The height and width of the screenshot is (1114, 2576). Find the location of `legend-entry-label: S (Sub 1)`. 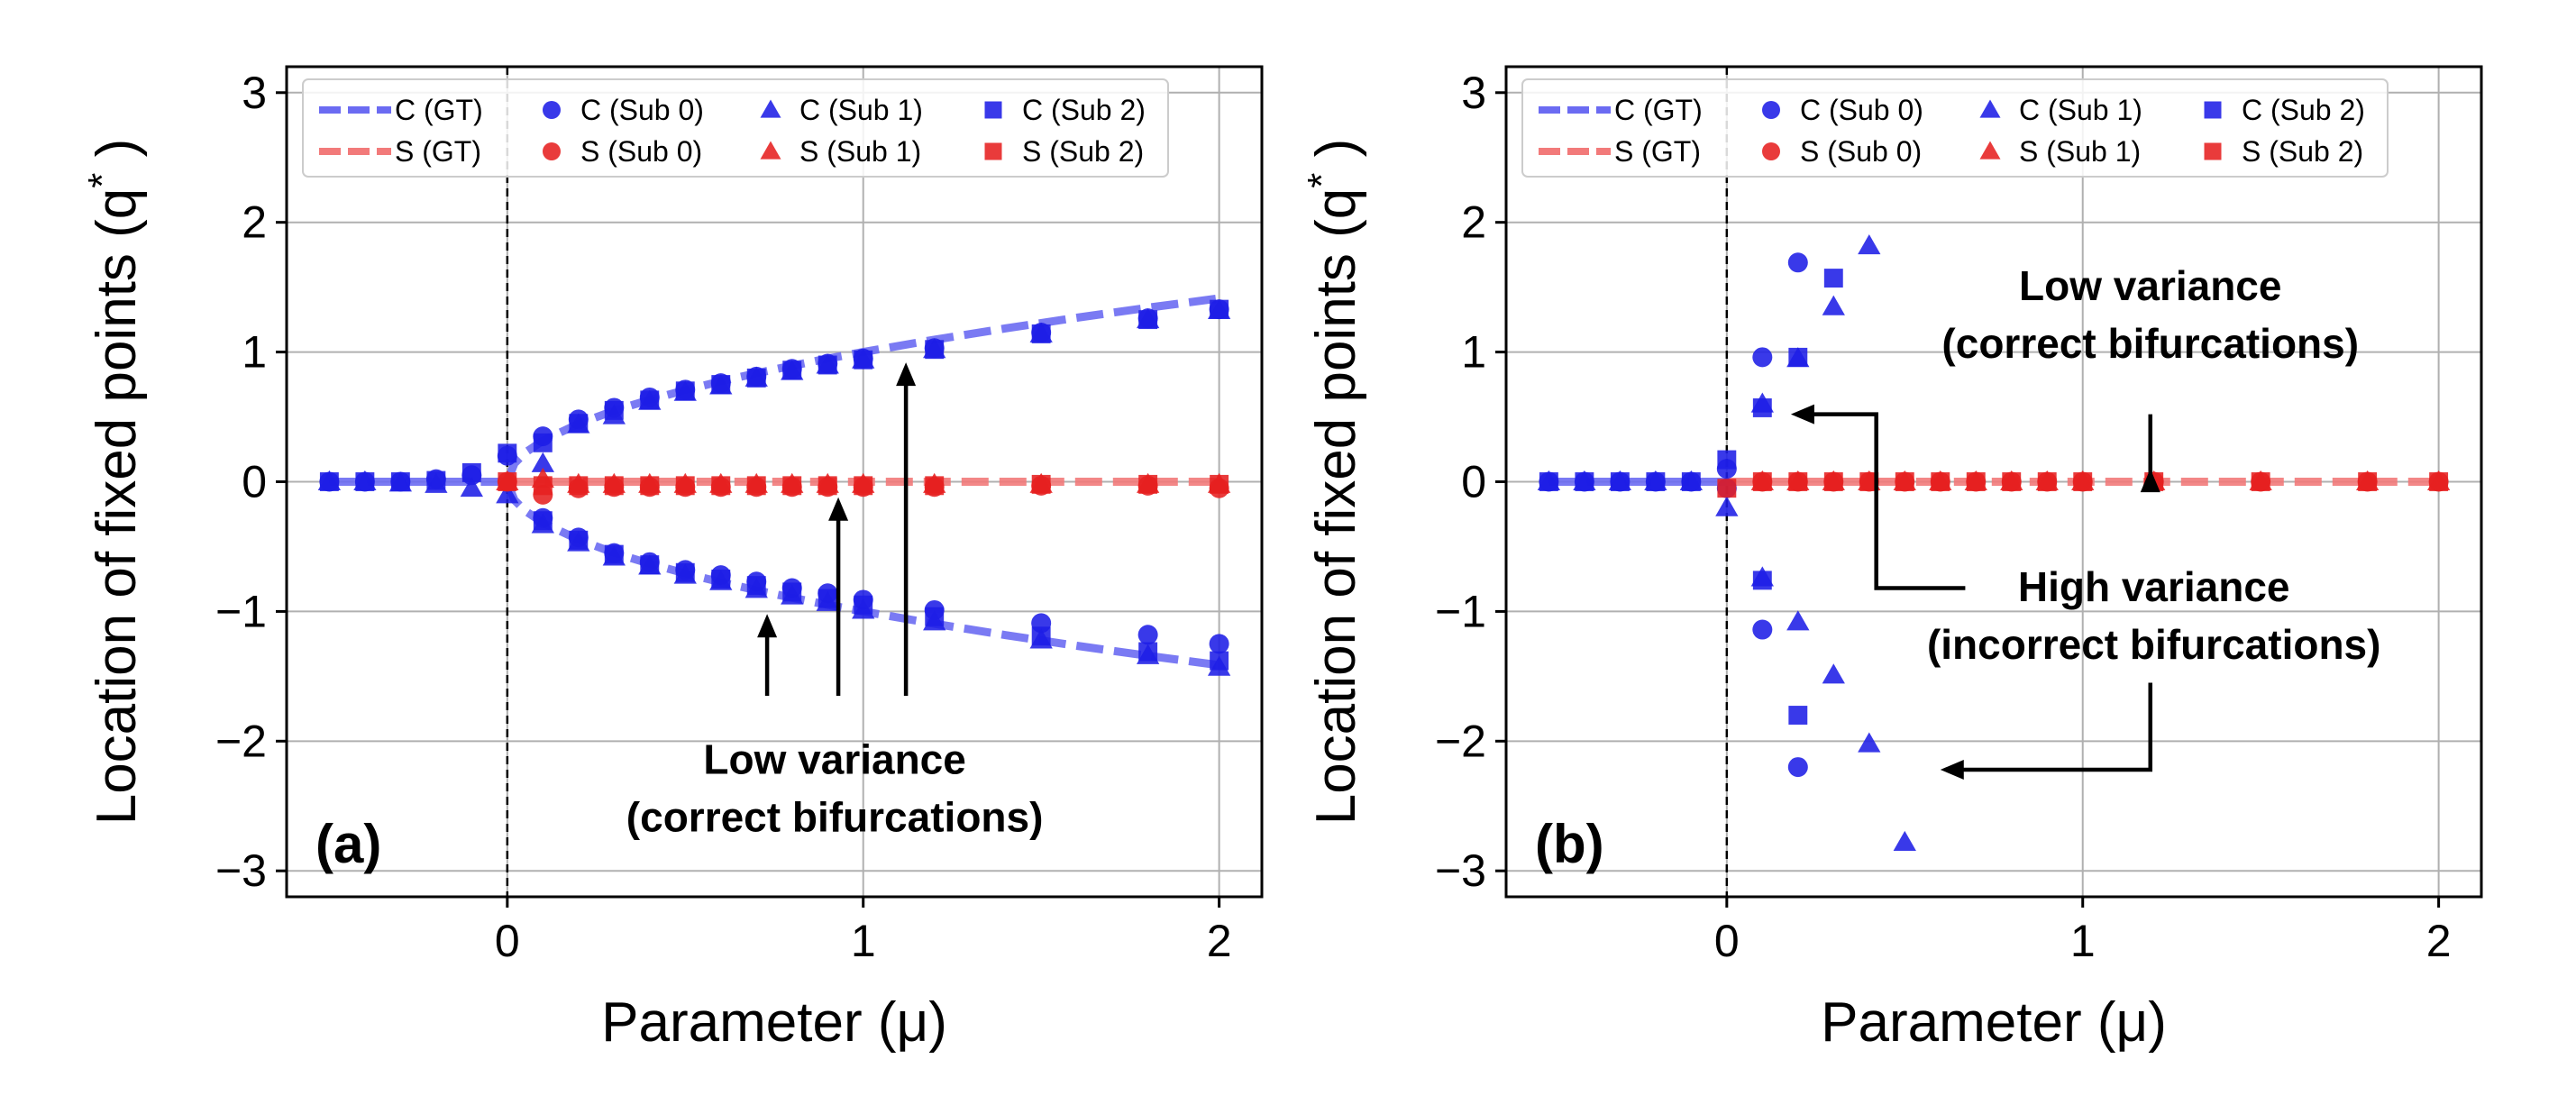

legend-entry-label: S (Sub 1) is located at coordinates (860, 151).